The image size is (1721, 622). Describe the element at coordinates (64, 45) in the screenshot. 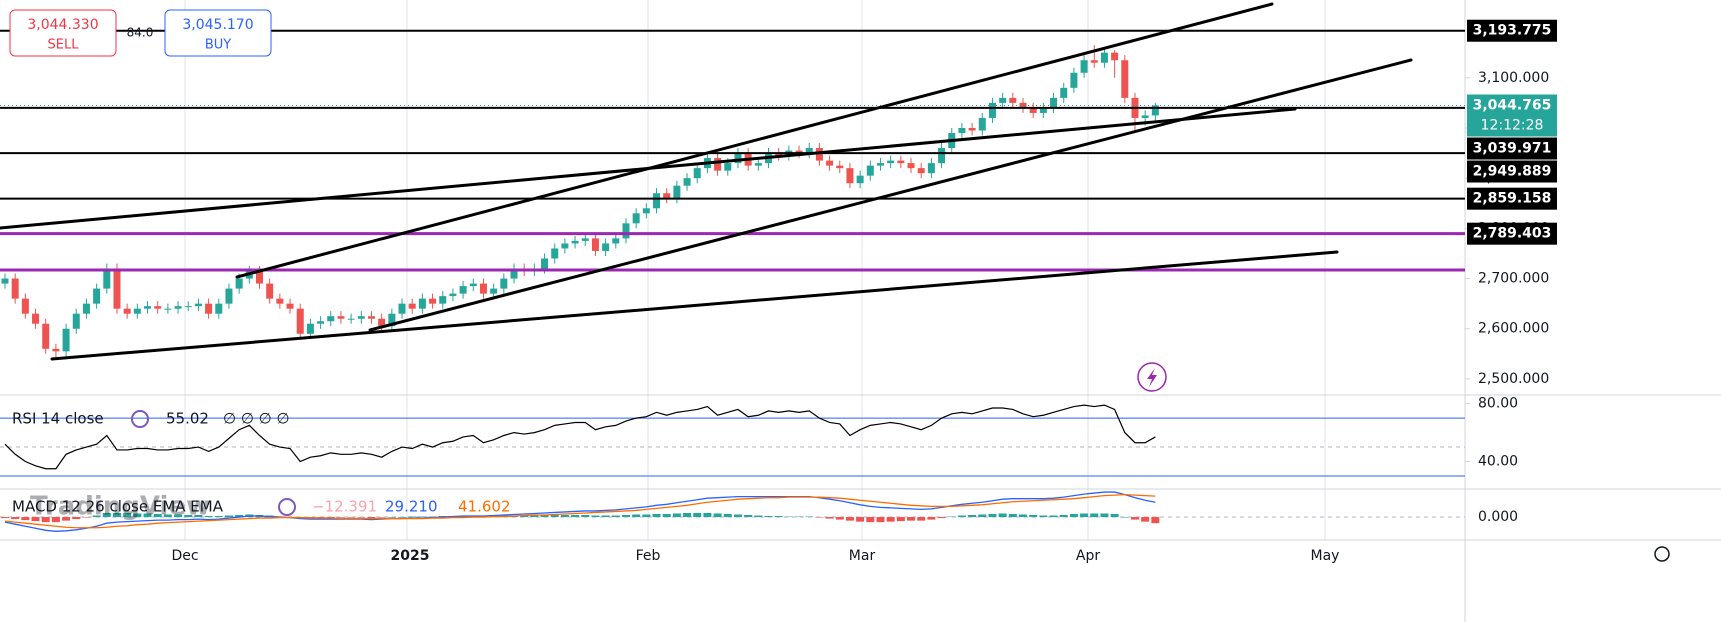

I see `sell-label: SELL` at that location.